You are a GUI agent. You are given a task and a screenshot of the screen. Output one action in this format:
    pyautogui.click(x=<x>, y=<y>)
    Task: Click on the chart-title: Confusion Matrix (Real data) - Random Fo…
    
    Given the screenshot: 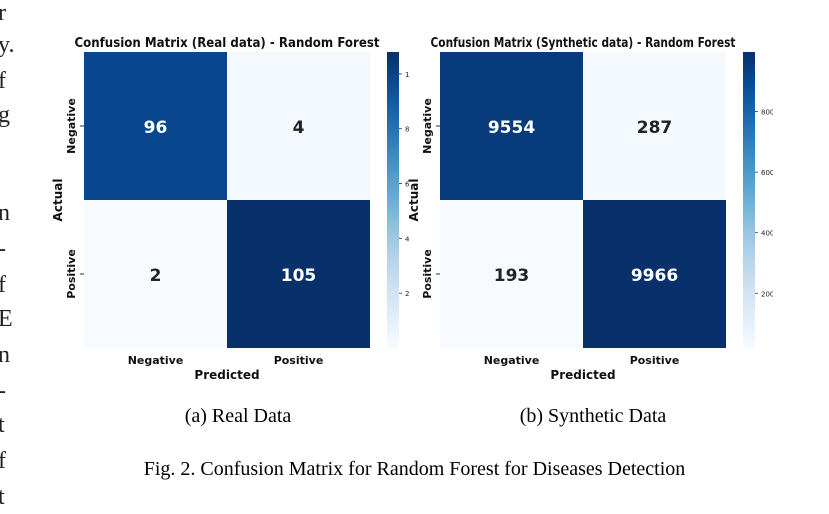 What is the action you would take?
    pyautogui.click(x=227, y=43)
    